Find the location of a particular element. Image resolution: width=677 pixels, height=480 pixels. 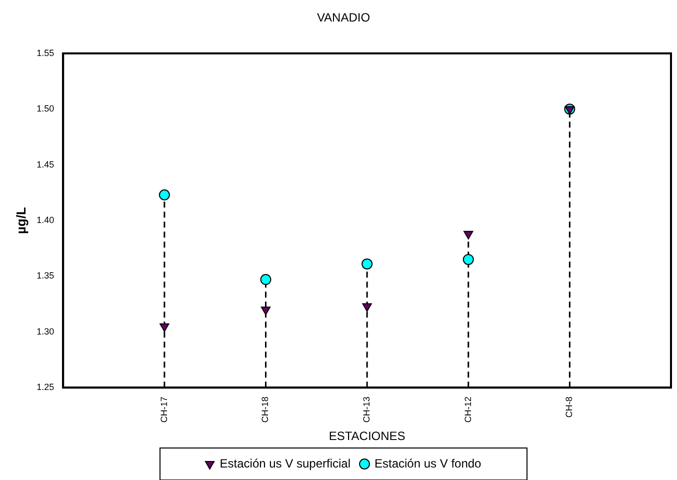

y-tick-label: 1.55 is located at coordinates (45, 53).